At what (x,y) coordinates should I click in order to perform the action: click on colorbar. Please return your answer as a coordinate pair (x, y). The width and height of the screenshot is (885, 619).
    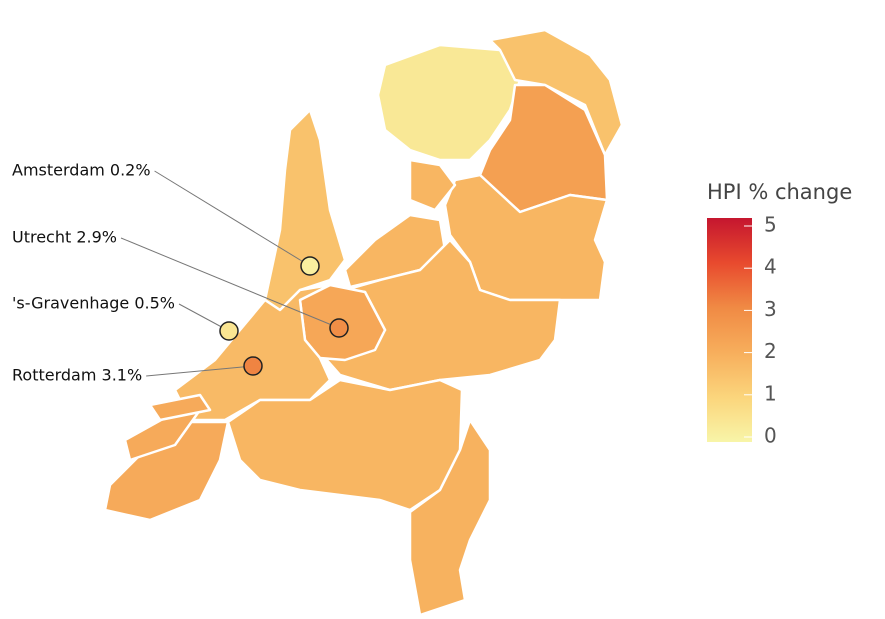
    Looking at the image, I should click on (729, 330).